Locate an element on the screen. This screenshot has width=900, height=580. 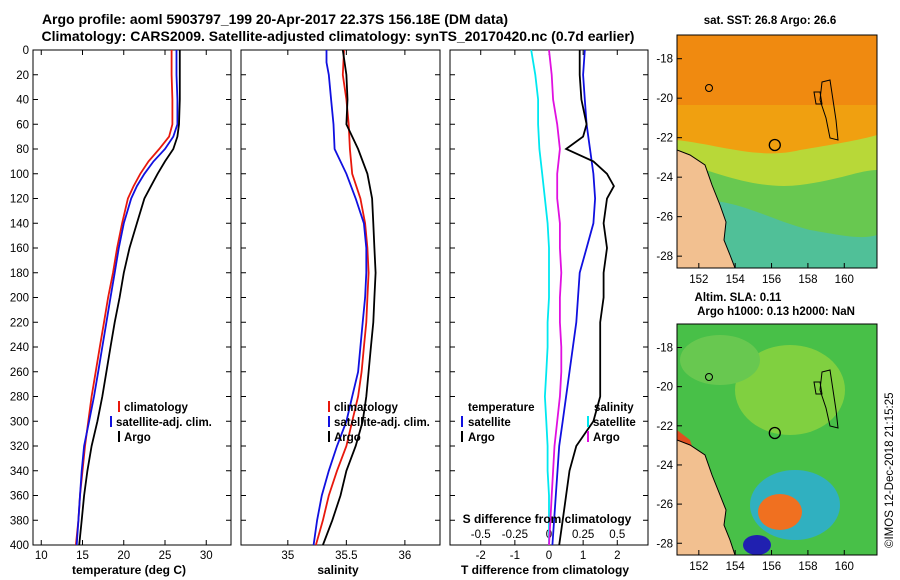
y-tick-label: 60 is located at coordinates (22, 125).